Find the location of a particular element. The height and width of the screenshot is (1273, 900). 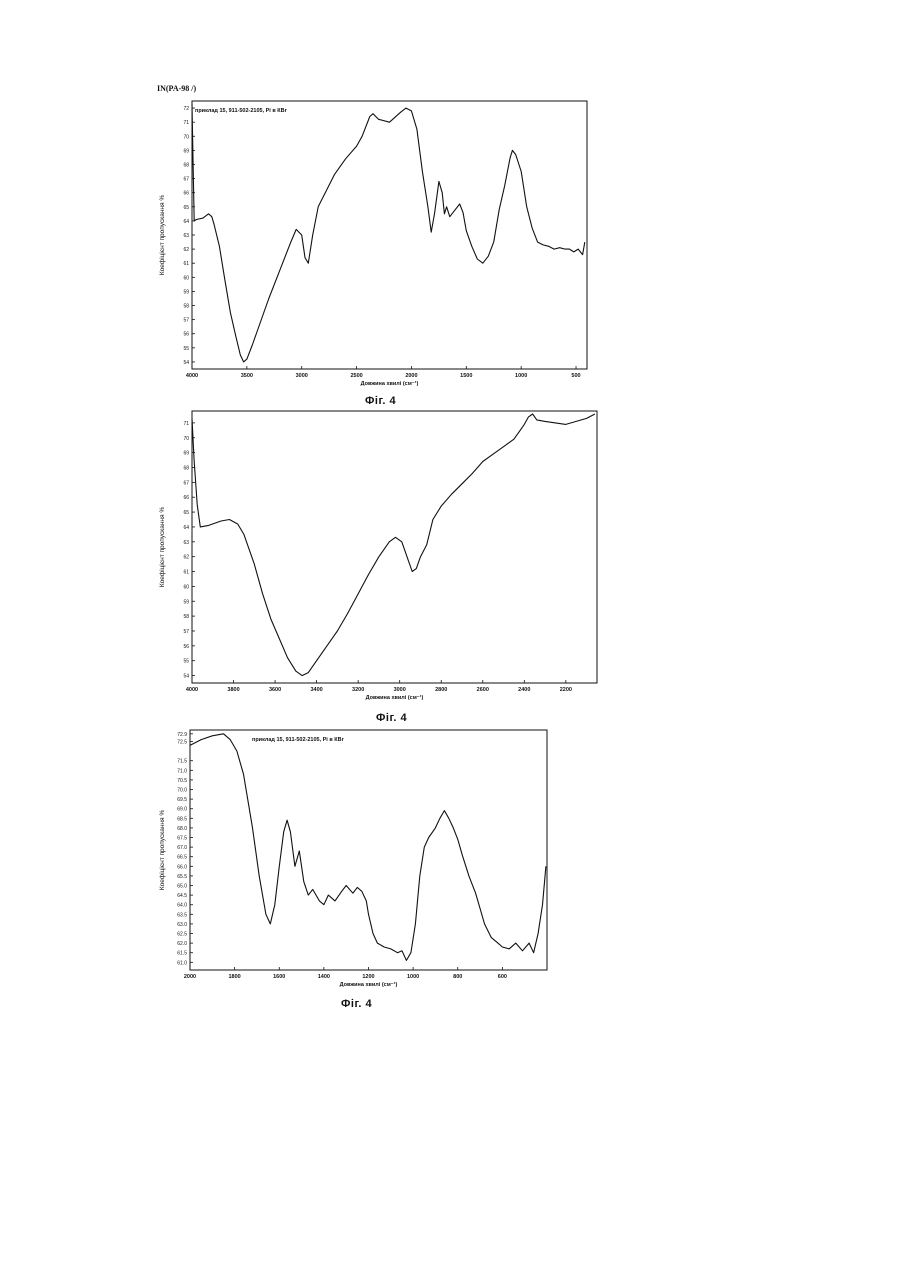

y-tick-label: 65.5 is located at coordinates (182, 877).